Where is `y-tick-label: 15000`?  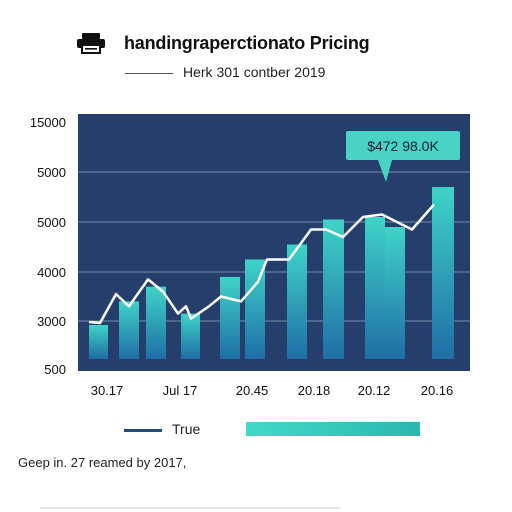 y-tick-label: 15000 is located at coordinates (48, 122).